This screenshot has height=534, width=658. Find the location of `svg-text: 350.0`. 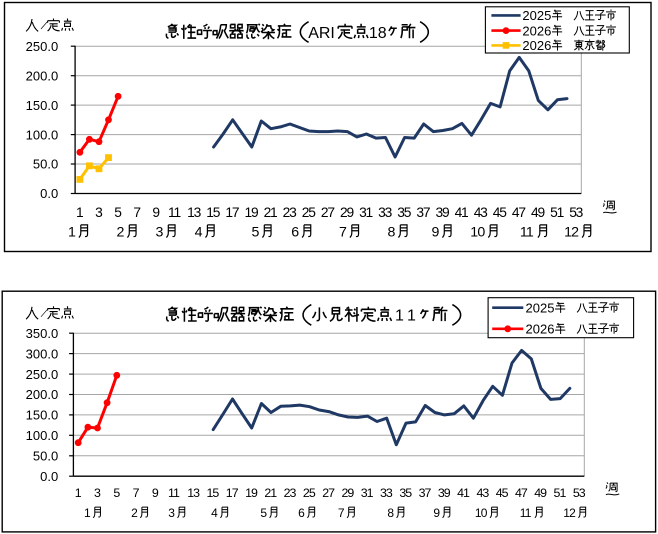

svg-text: 350.0 is located at coordinates (42, 333).